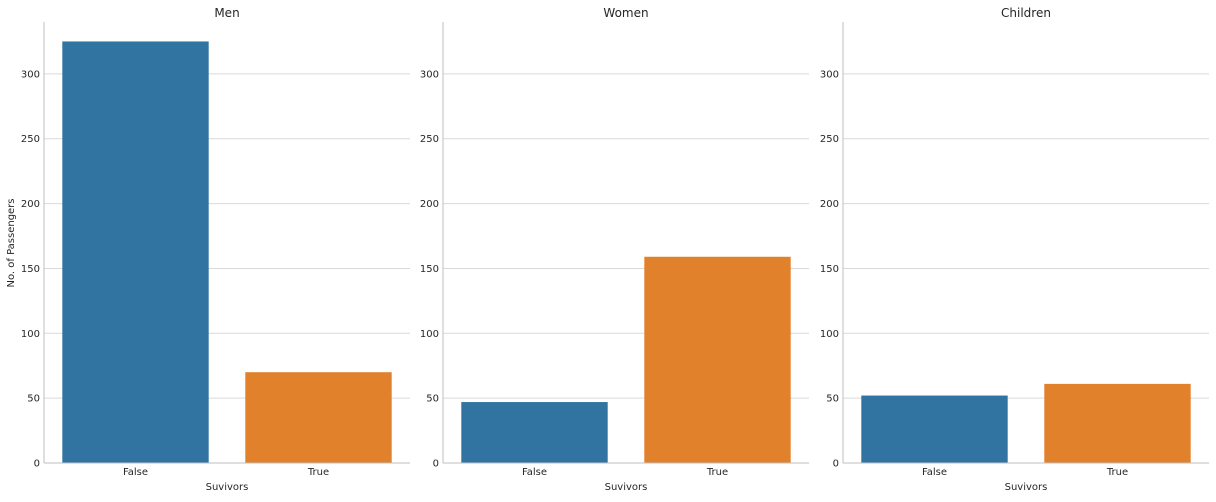 This screenshot has width=1216, height=502. What do you see at coordinates (11, 242) in the screenshot?
I see `y-axis-label: No. of Passengers` at bounding box center [11, 242].